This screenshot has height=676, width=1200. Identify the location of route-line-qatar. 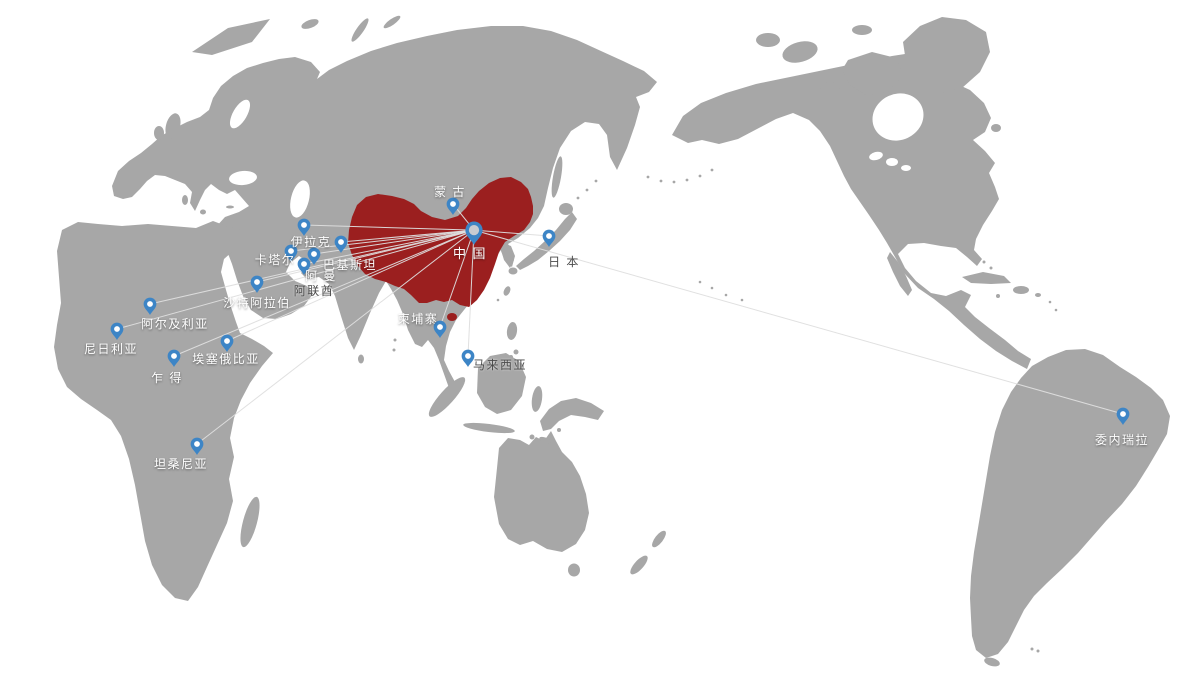
(382, 240).